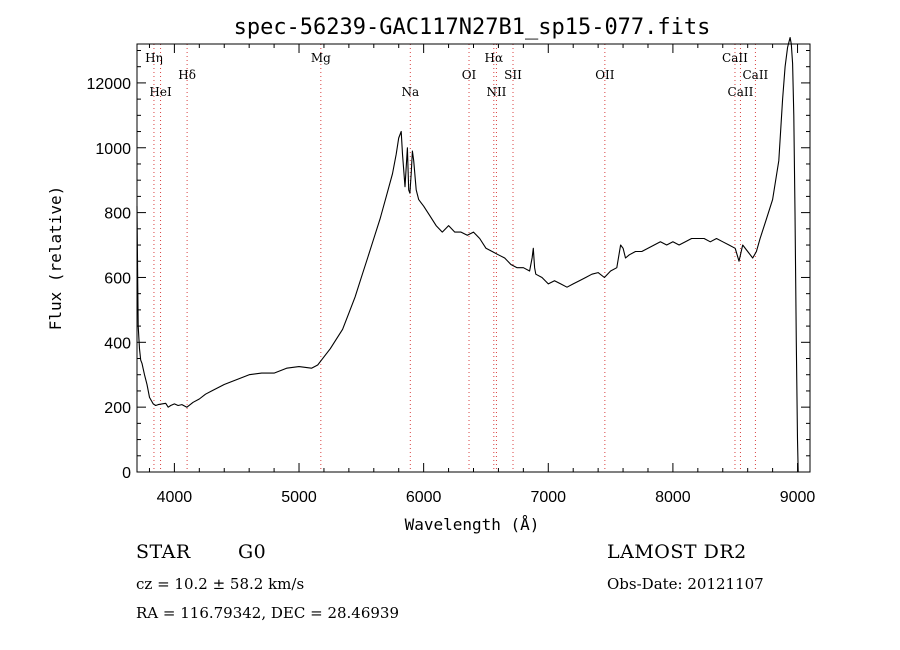 The image size is (900, 650). I want to click on line-label: Na, so click(410, 92).